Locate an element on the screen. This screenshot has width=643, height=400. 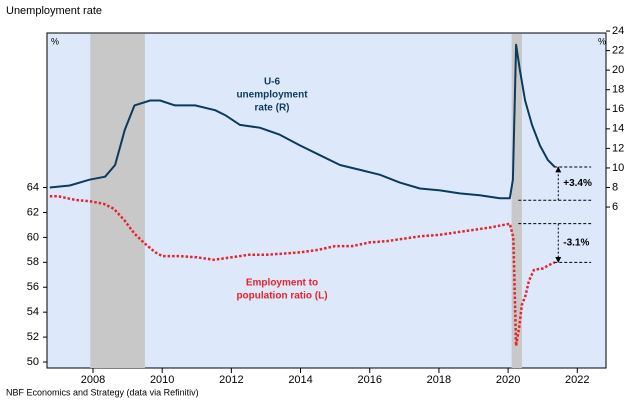
change-label: -3.1% is located at coordinates (576, 243).